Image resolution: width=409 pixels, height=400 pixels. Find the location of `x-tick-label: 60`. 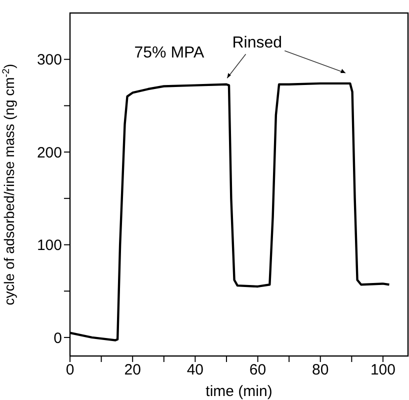

x-tick-label: 60 is located at coordinates (257, 370).